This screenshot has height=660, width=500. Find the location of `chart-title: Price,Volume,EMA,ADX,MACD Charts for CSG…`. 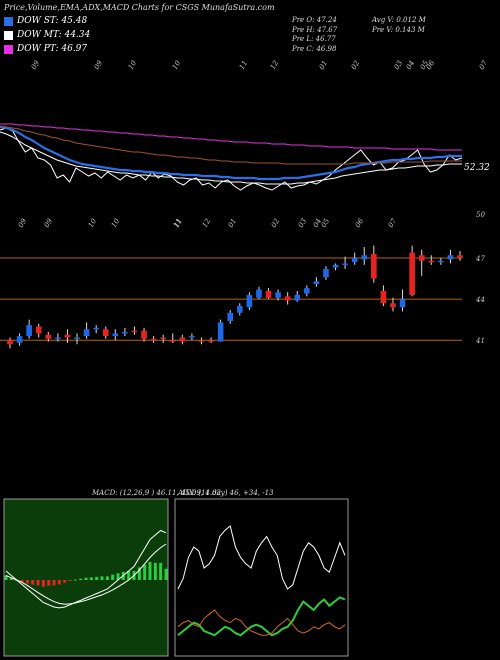

chart-title: Price,Volume,EMA,ADX,MACD Charts for CSG… is located at coordinates (139, 7).